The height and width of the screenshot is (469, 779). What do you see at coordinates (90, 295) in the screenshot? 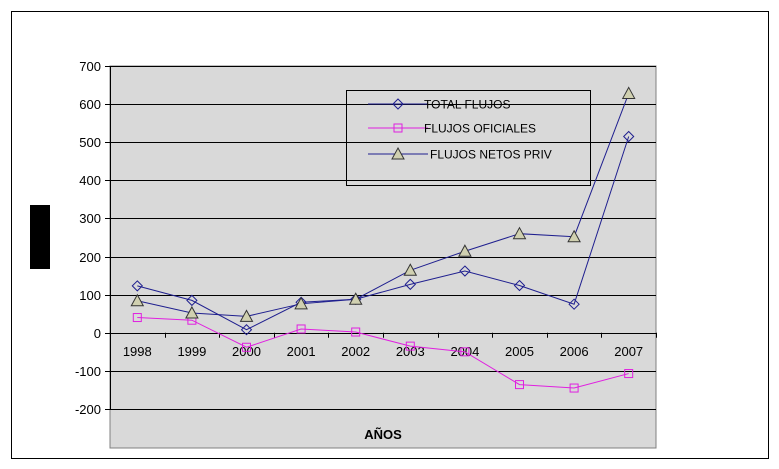
I see `y-tick-label: 100` at bounding box center [90, 295].